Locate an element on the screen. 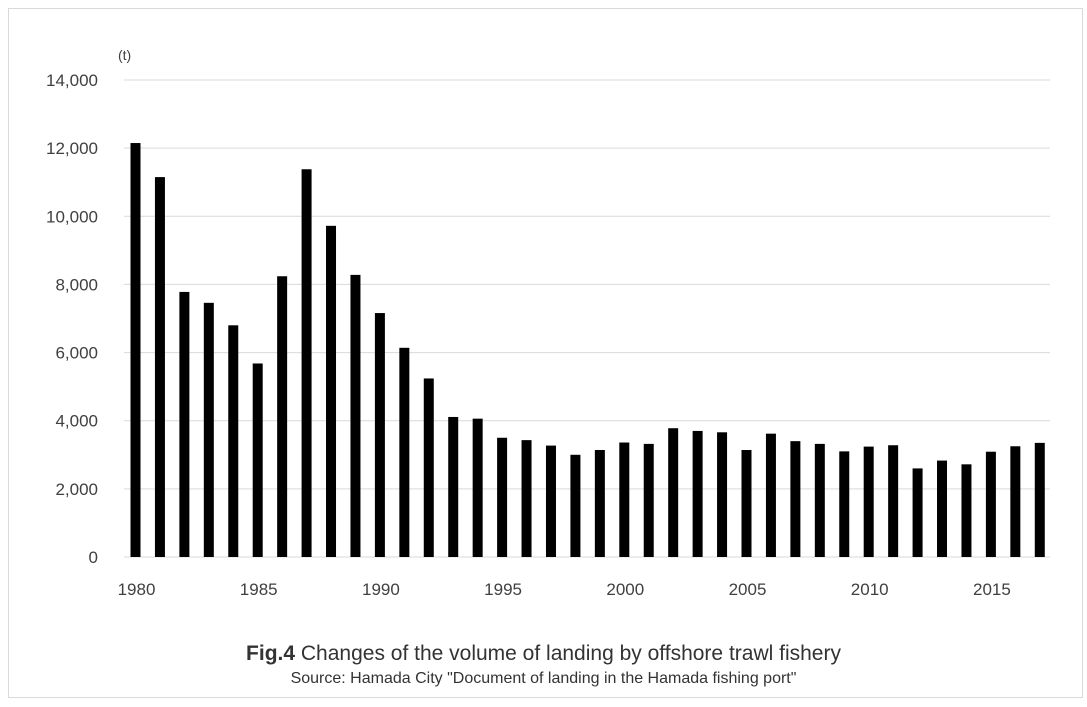  bar-2007 is located at coordinates (795, 499).